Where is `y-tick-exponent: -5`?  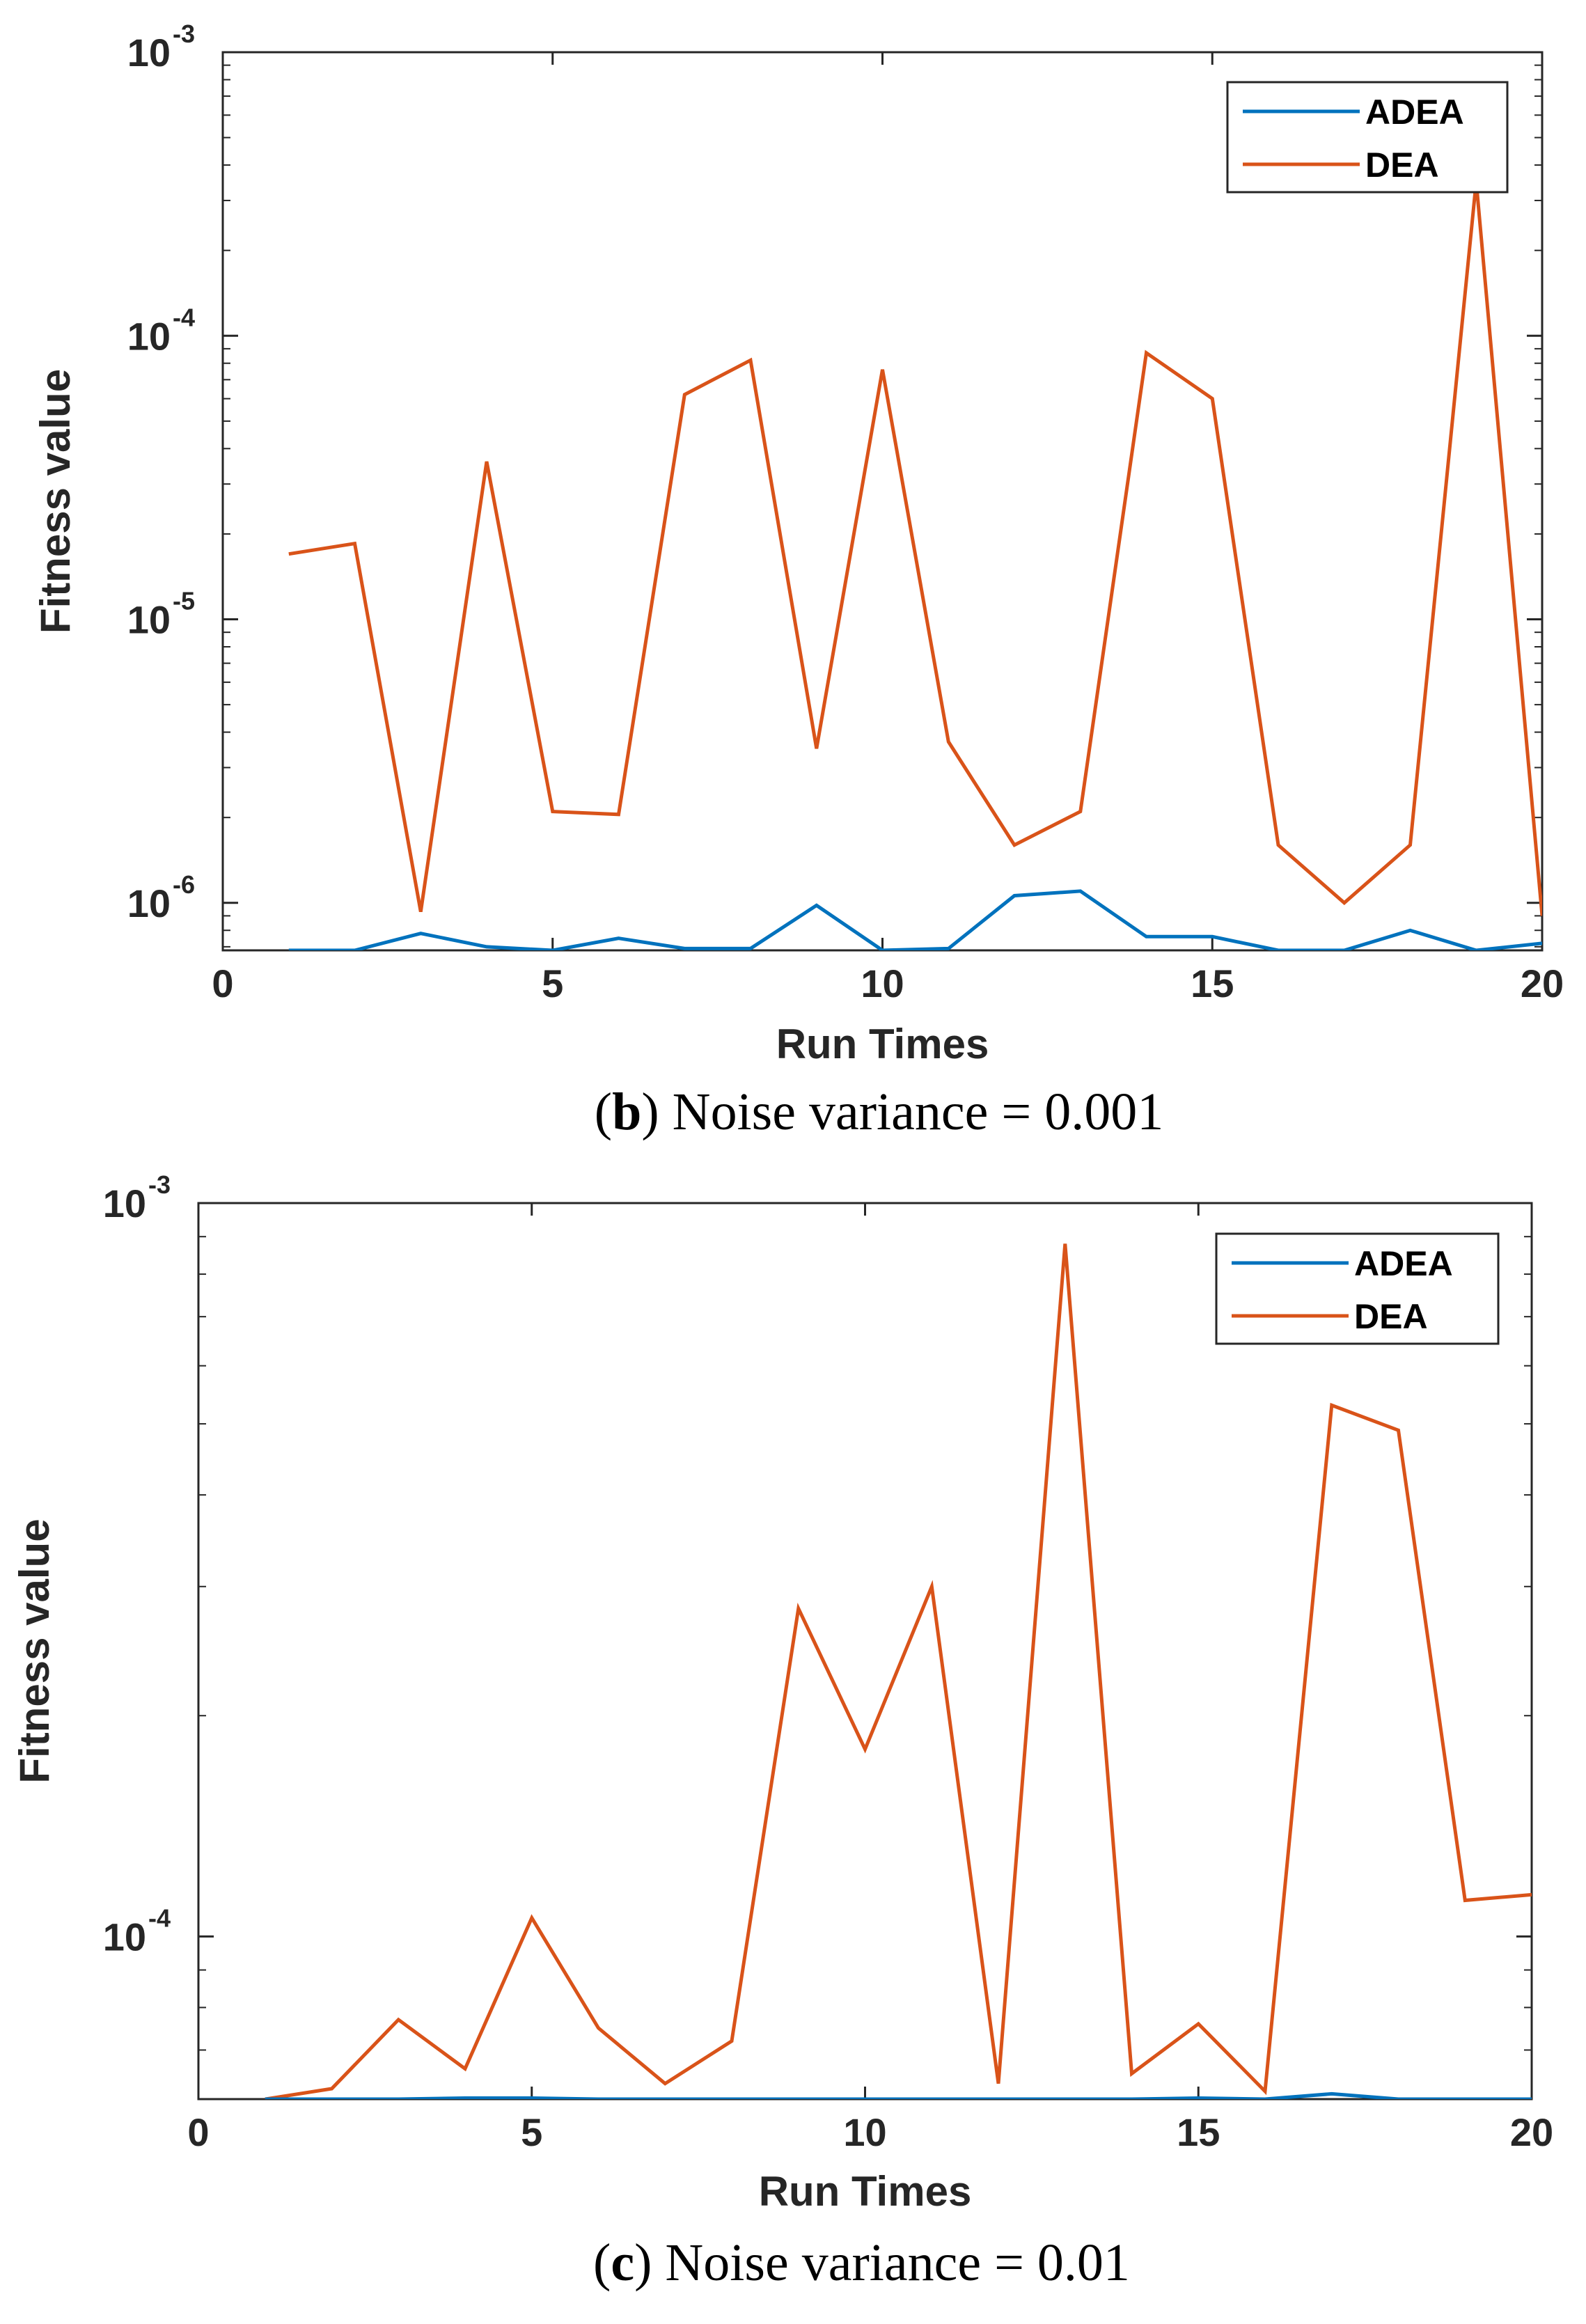
y-tick-exponent: -5 is located at coordinates (184, 601).